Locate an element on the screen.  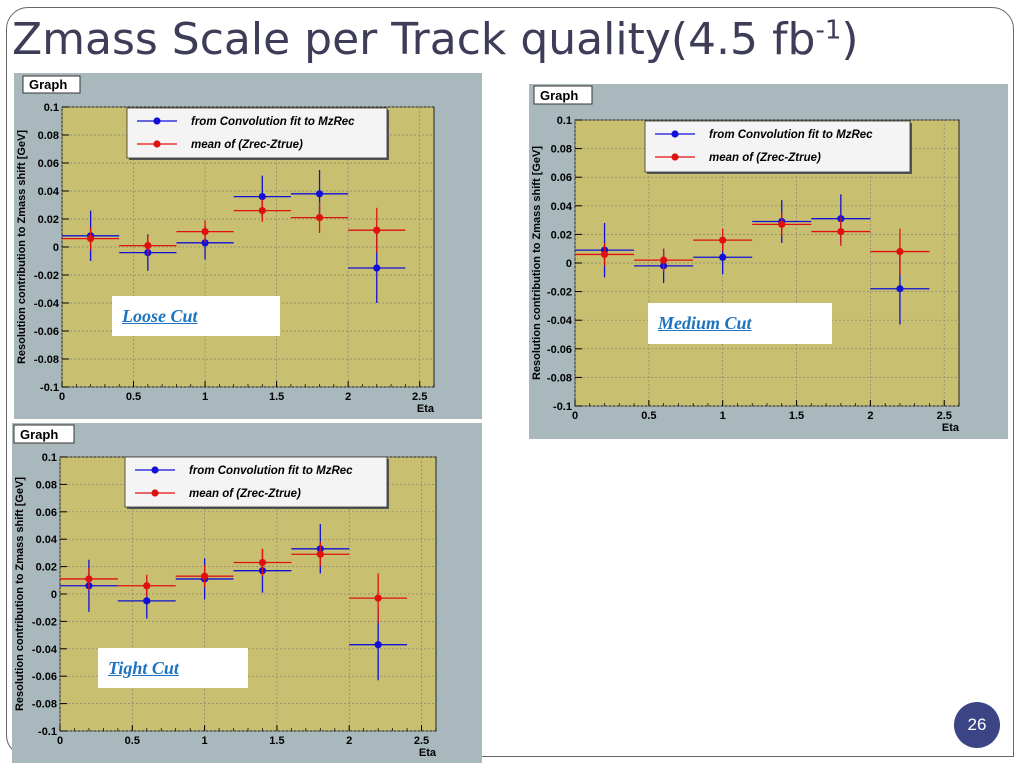
y-tick-label: -0.06 is located at coordinates (44, 677).